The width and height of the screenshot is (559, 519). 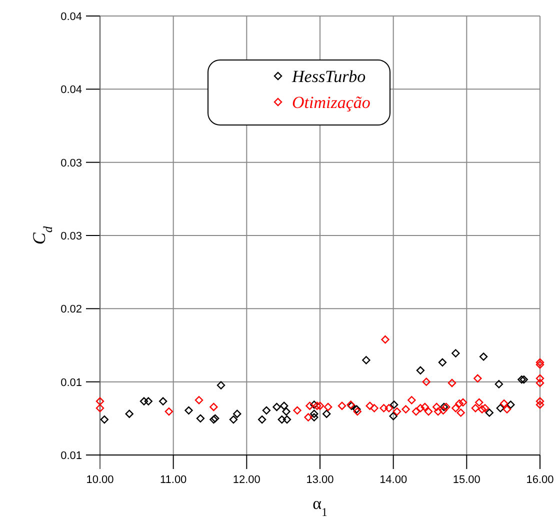 I want to click on x-tick-label: 15.00, so click(x=466, y=480).